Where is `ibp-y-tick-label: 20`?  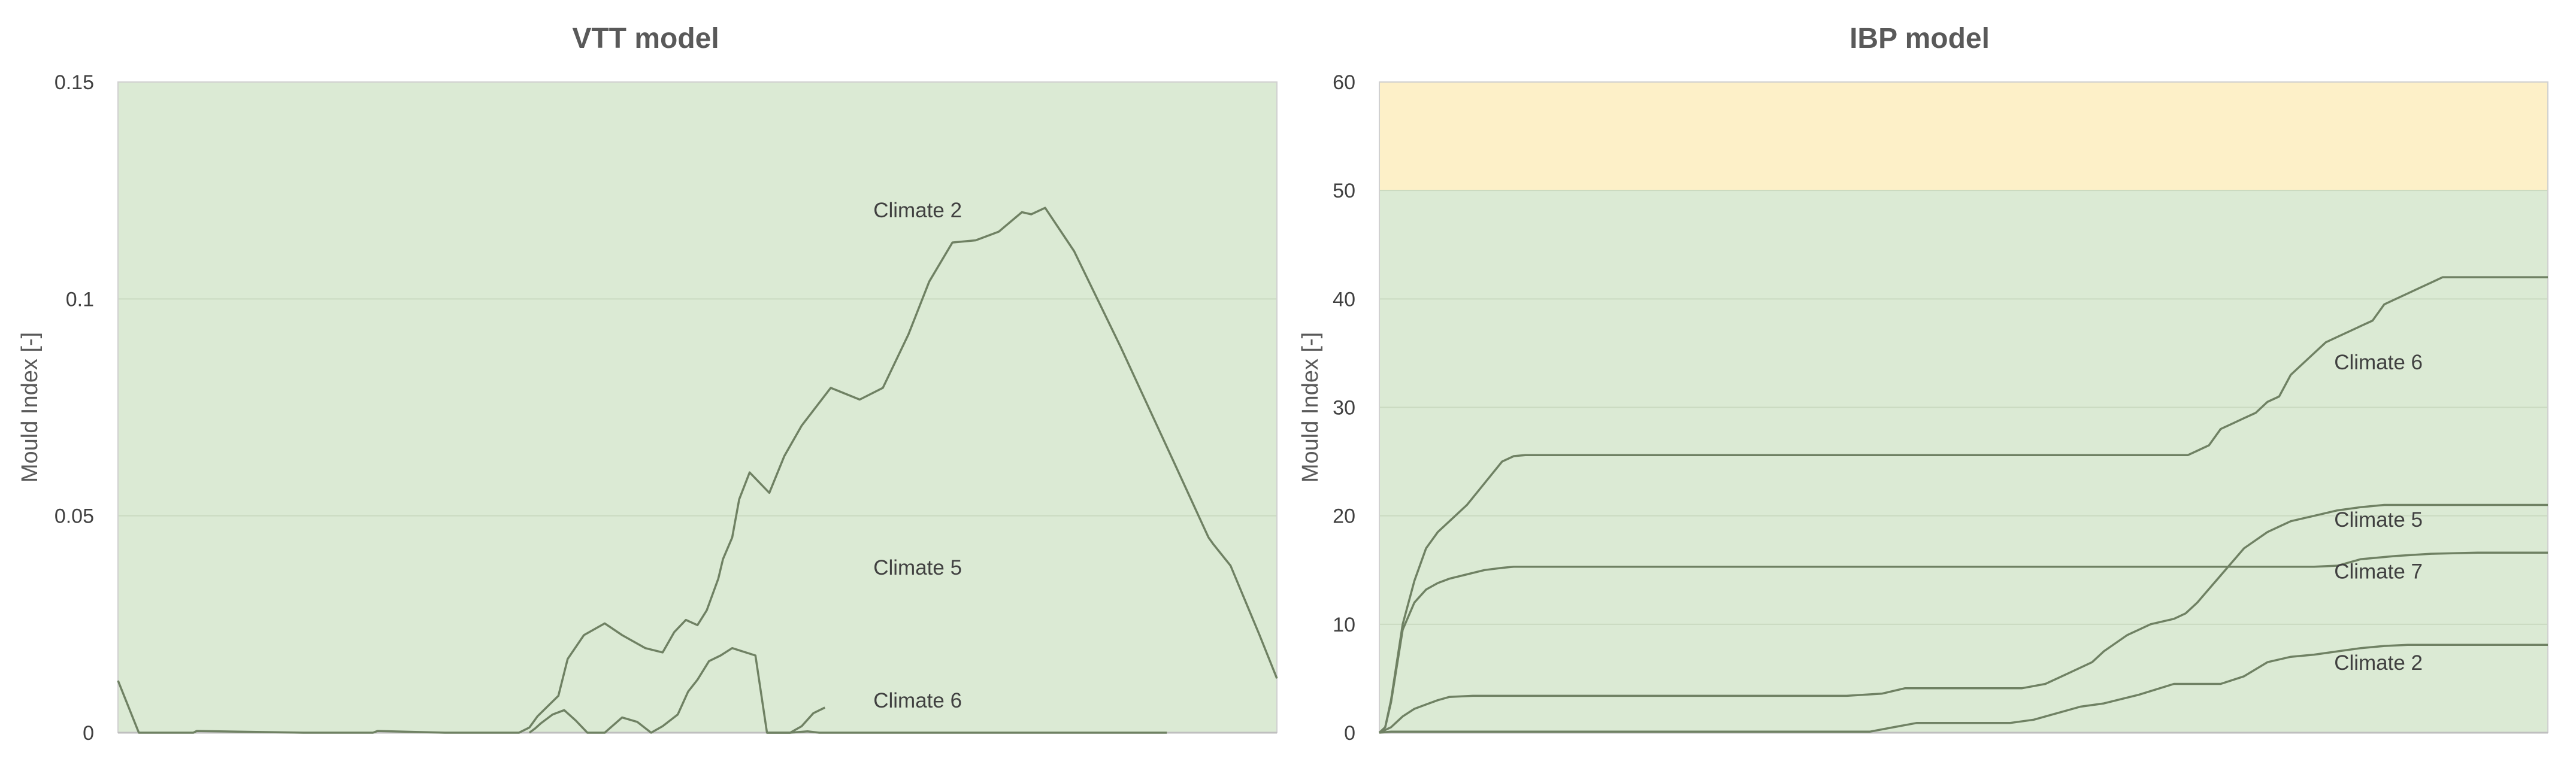 ibp-y-tick-label: 20 is located at coordinates (1344, 517).